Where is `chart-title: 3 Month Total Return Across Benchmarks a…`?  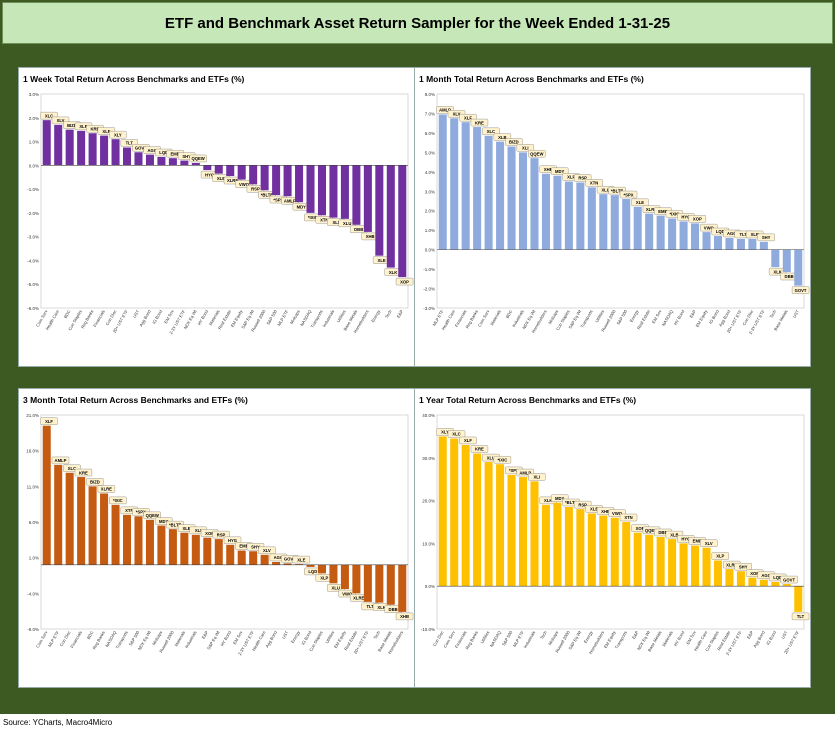 chart-title: 3 Month Total Return Across Benchmarks a… is located at coordinates (135, 400).